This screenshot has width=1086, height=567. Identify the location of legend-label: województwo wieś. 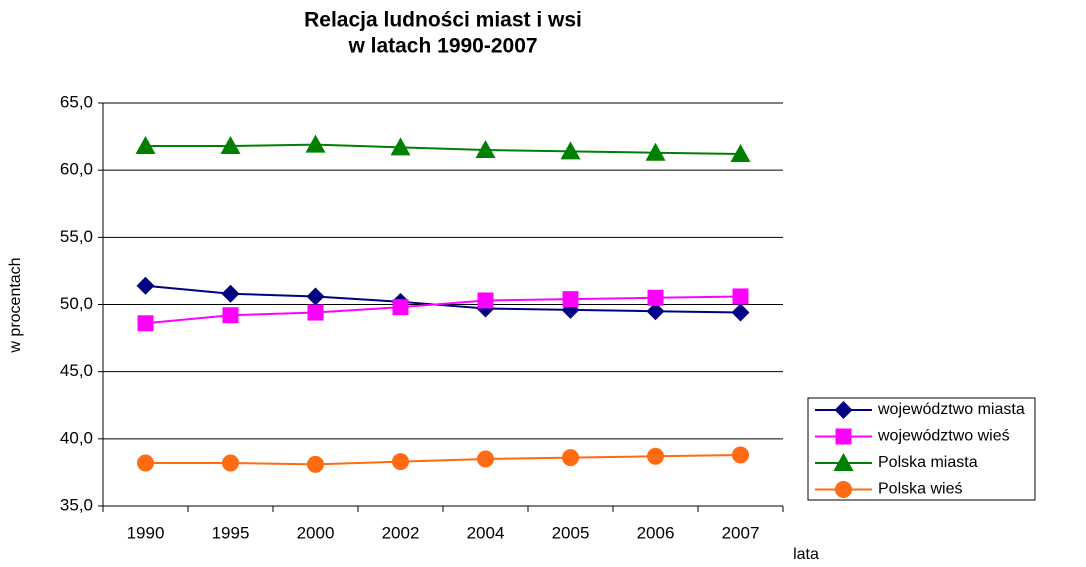
(943, 436).